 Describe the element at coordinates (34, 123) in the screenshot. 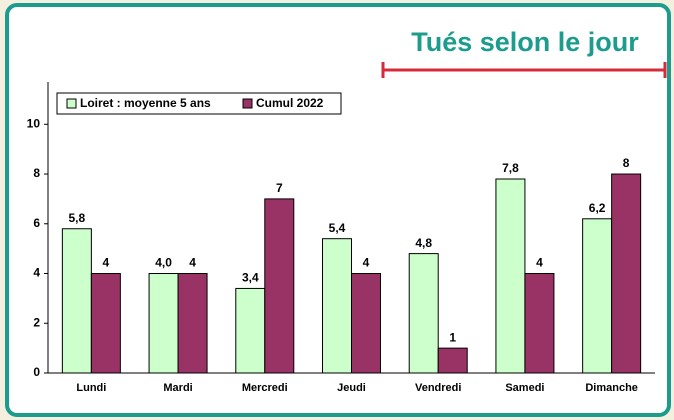

I see `y-tick-label: 10` at that location.